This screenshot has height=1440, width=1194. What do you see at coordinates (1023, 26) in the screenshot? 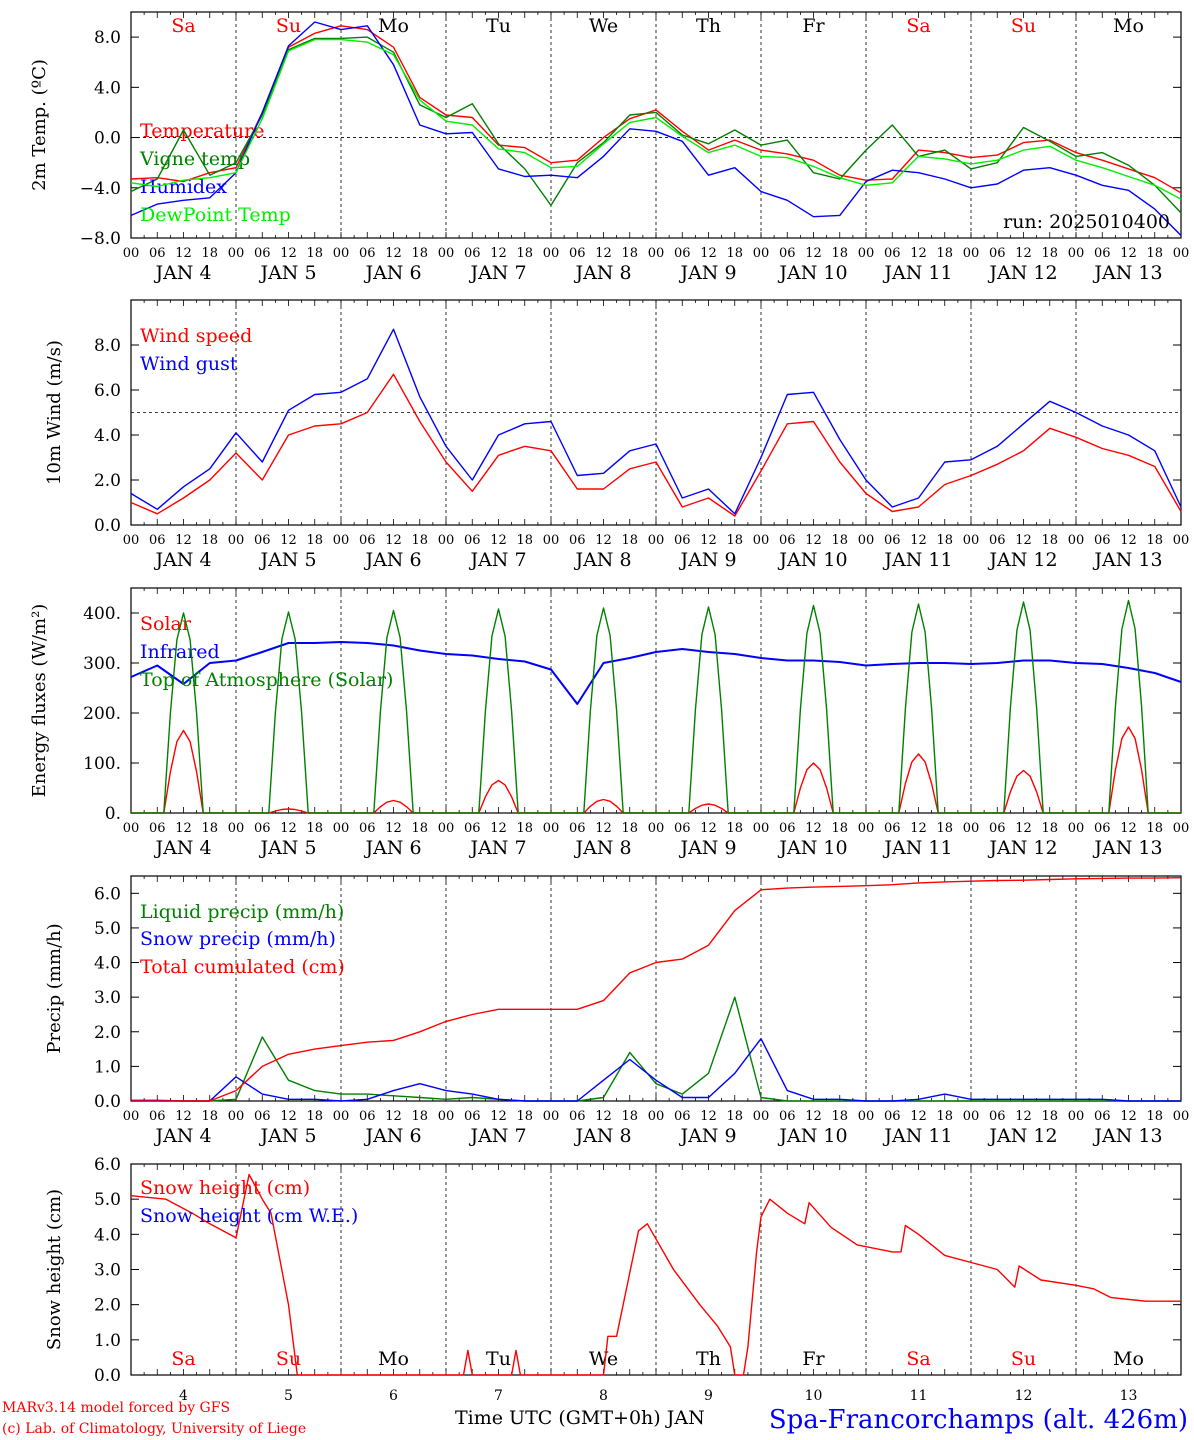
I see `weekday-label: Su` at bounding box center [1023, 26].